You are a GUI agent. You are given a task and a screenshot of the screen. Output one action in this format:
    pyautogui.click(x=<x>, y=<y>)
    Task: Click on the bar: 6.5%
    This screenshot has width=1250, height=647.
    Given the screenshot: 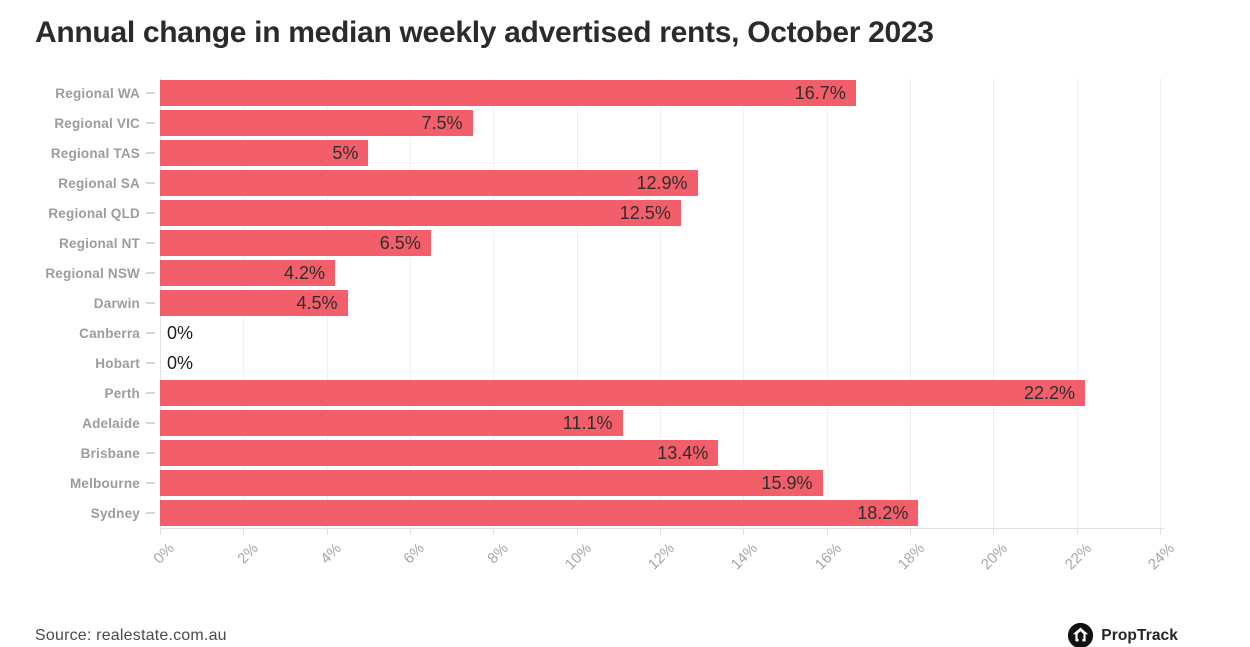 What is the action you would take?
    pyautogui.click(x=295, y=243)
    